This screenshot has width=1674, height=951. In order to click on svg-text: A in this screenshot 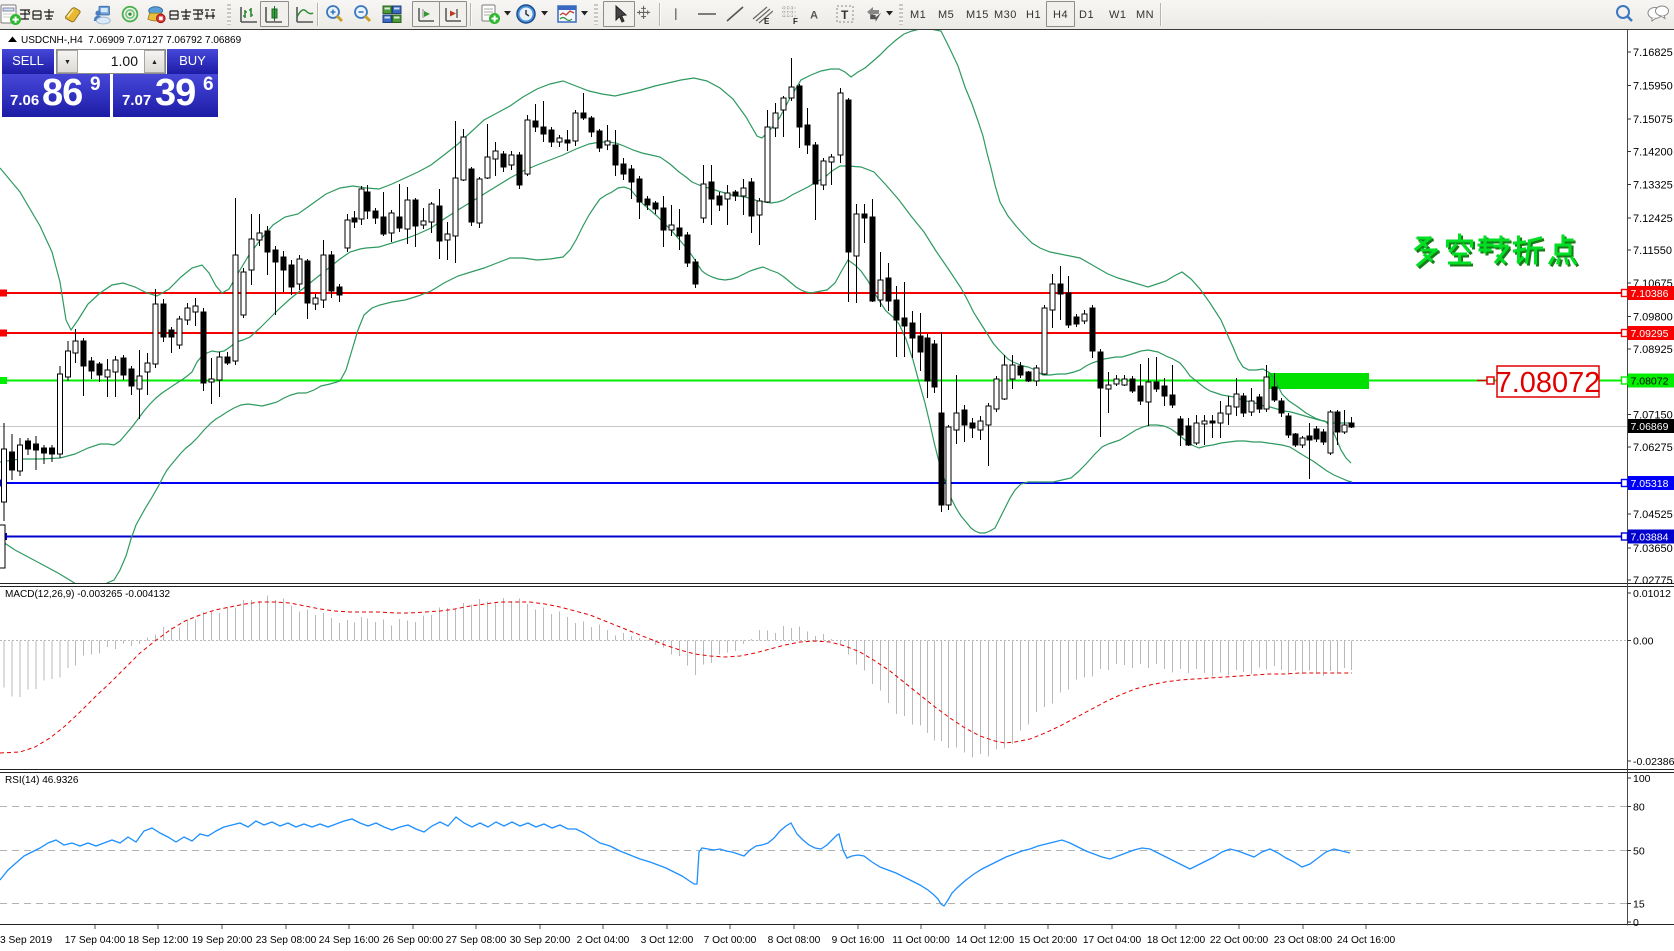, I will do `click(814, 16)`.